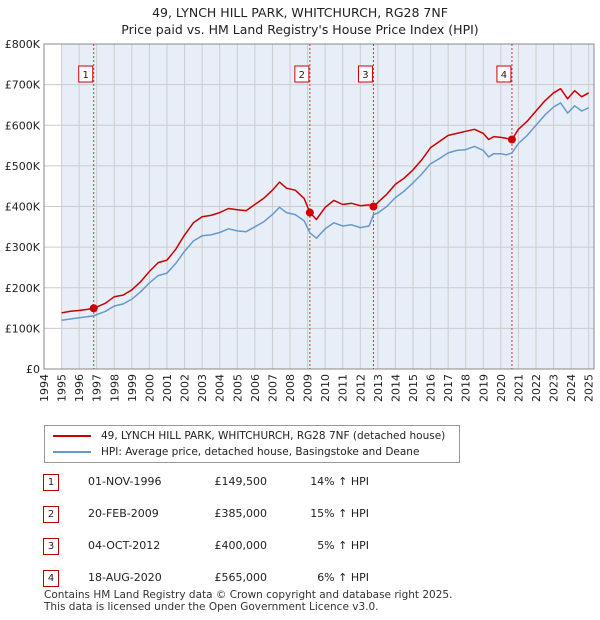  I want to click on sale-date: 04-OCT-2012, so click(124, 545).